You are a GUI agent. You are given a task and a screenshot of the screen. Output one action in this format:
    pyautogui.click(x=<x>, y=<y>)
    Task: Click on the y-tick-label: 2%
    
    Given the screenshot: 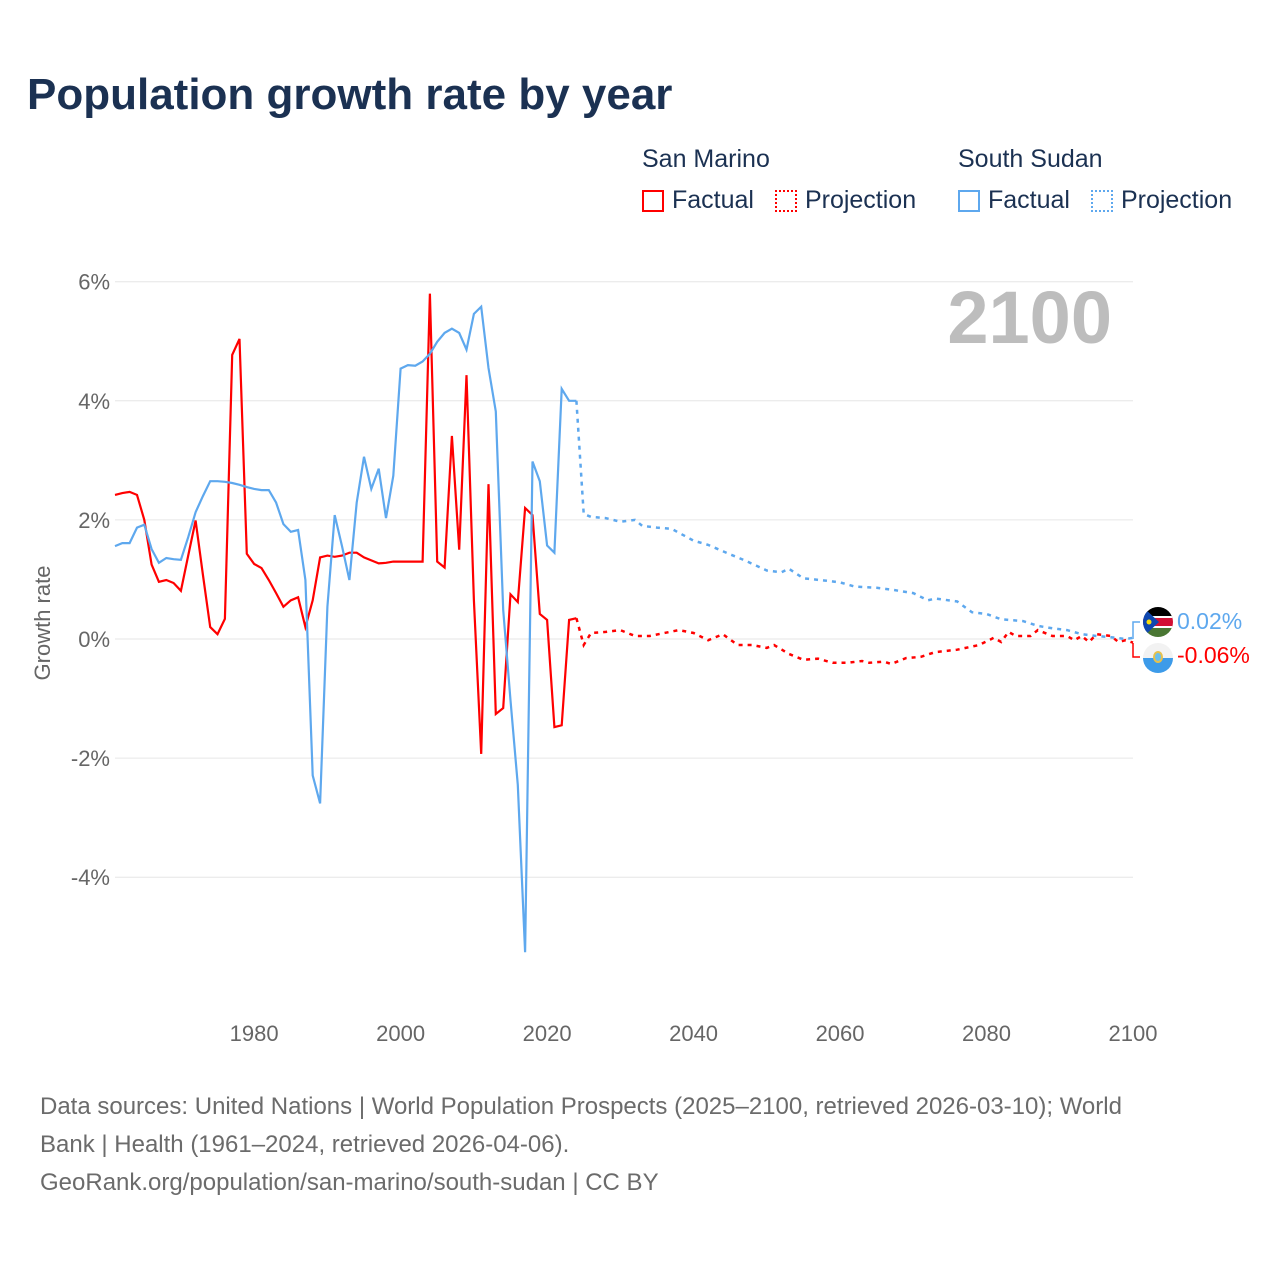 What is the action you would take?
    pyautogui.click(x=94, y=520)
    